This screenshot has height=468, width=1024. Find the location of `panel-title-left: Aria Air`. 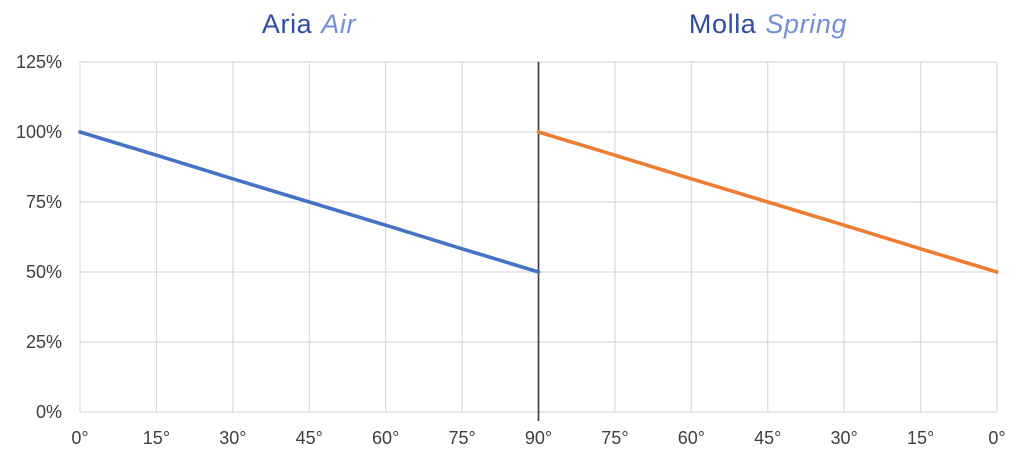

panel-title-left: Aria Air is located at coordinates (309, 24).